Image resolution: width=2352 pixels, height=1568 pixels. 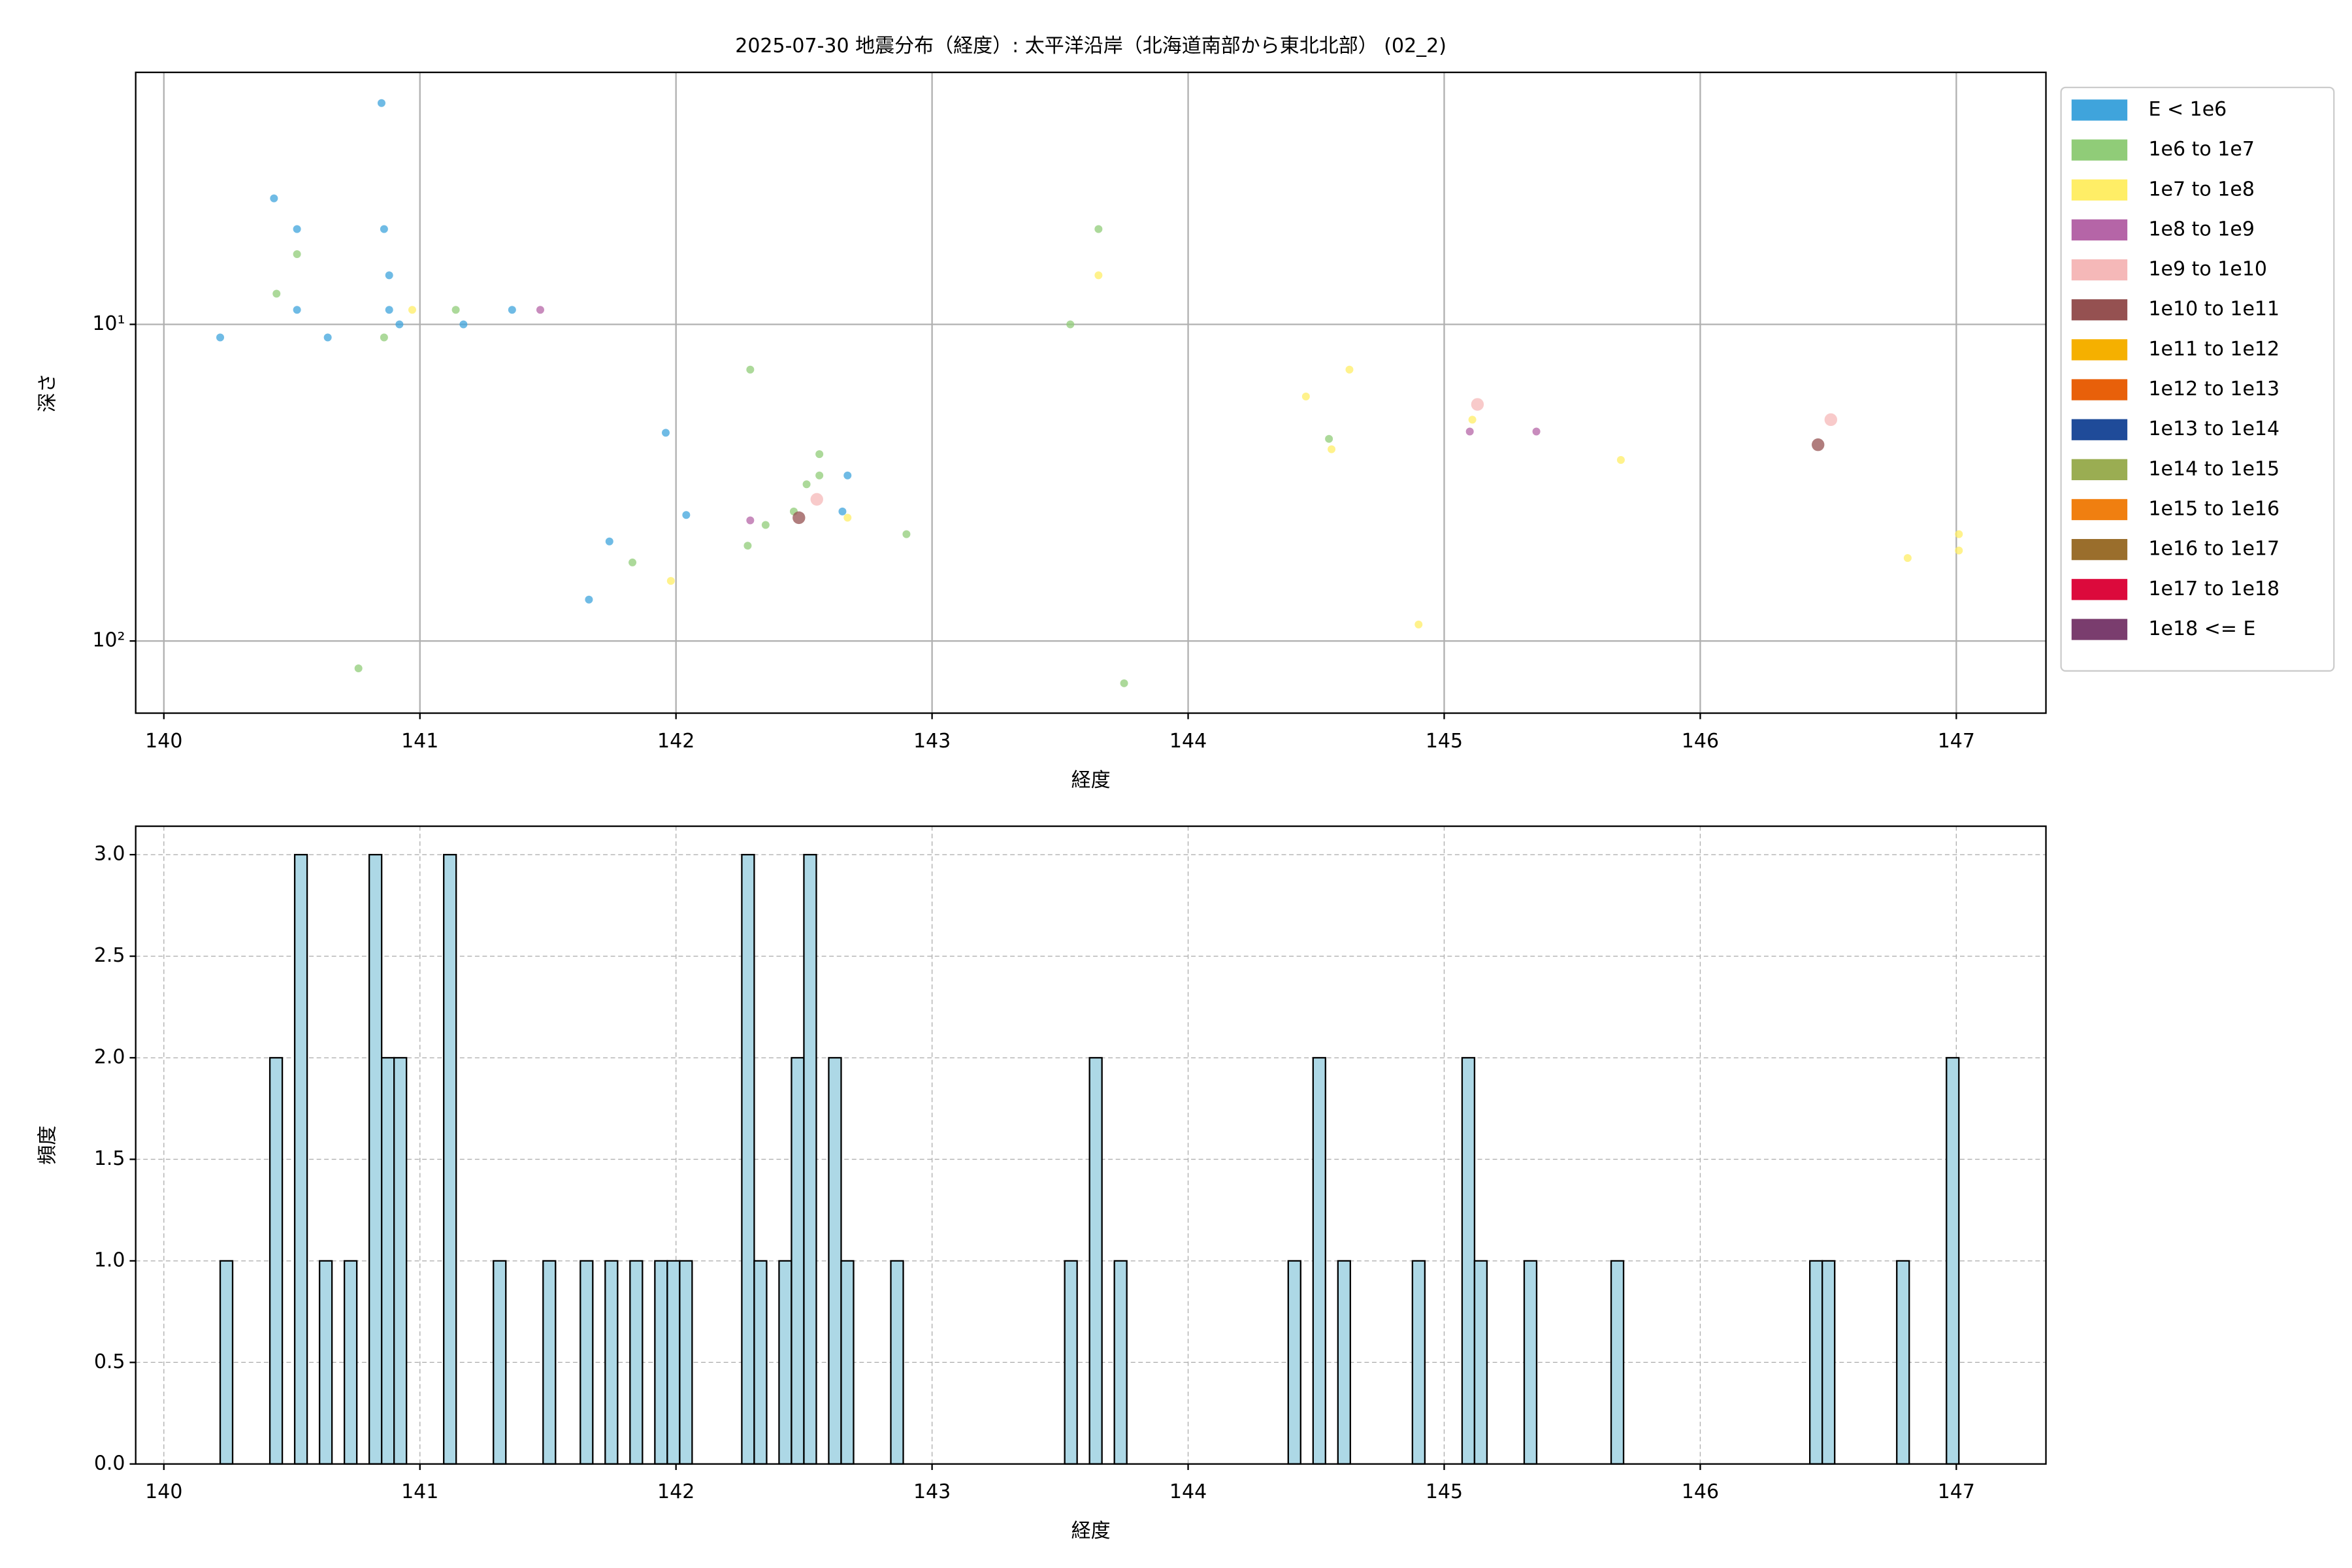 I want to click on y-tick-label: 2.0, so click(x=109, y=1057).